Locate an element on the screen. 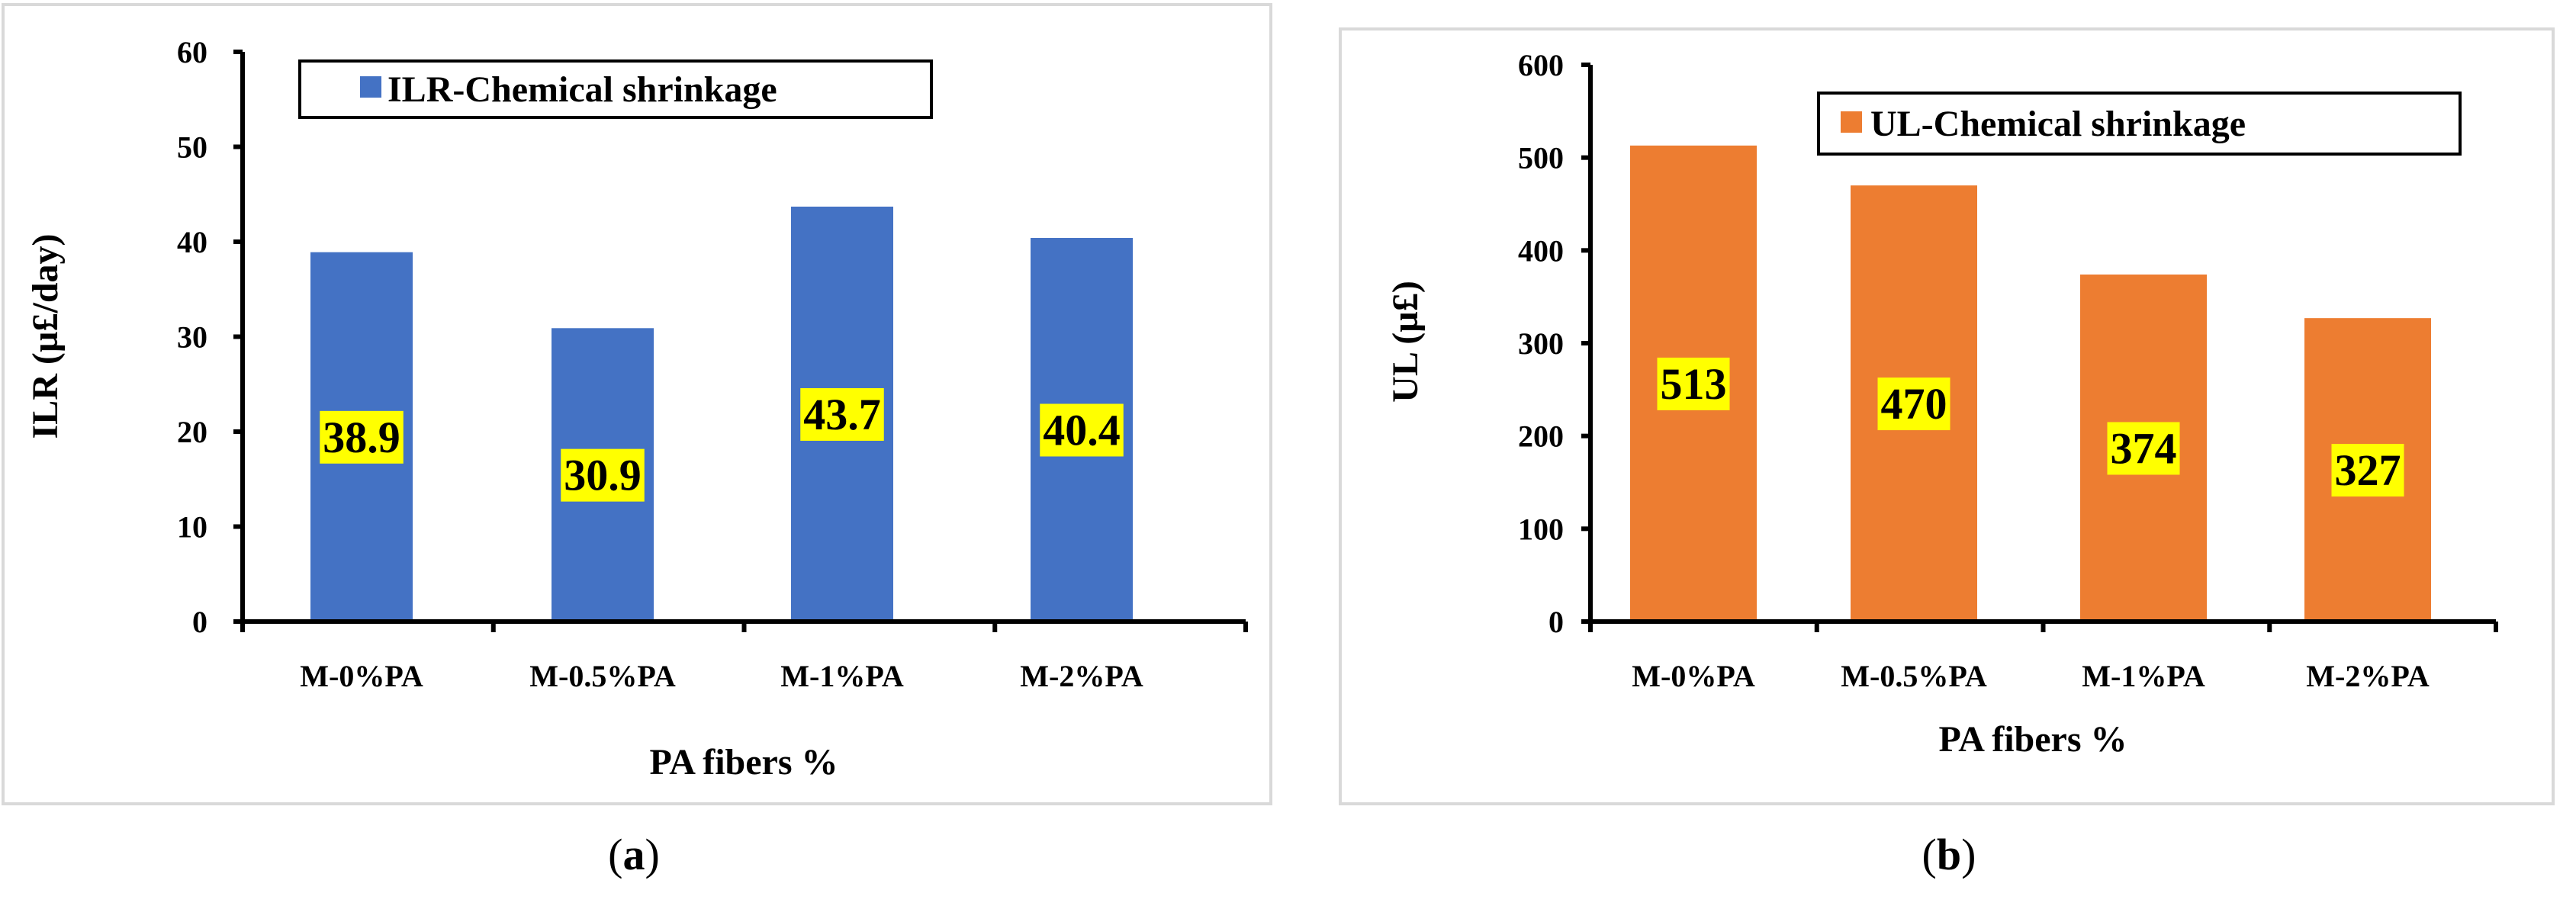 The width and height of the screenshot is (2576, 906). data-label: 513 is located at coordinates (1694, 384).